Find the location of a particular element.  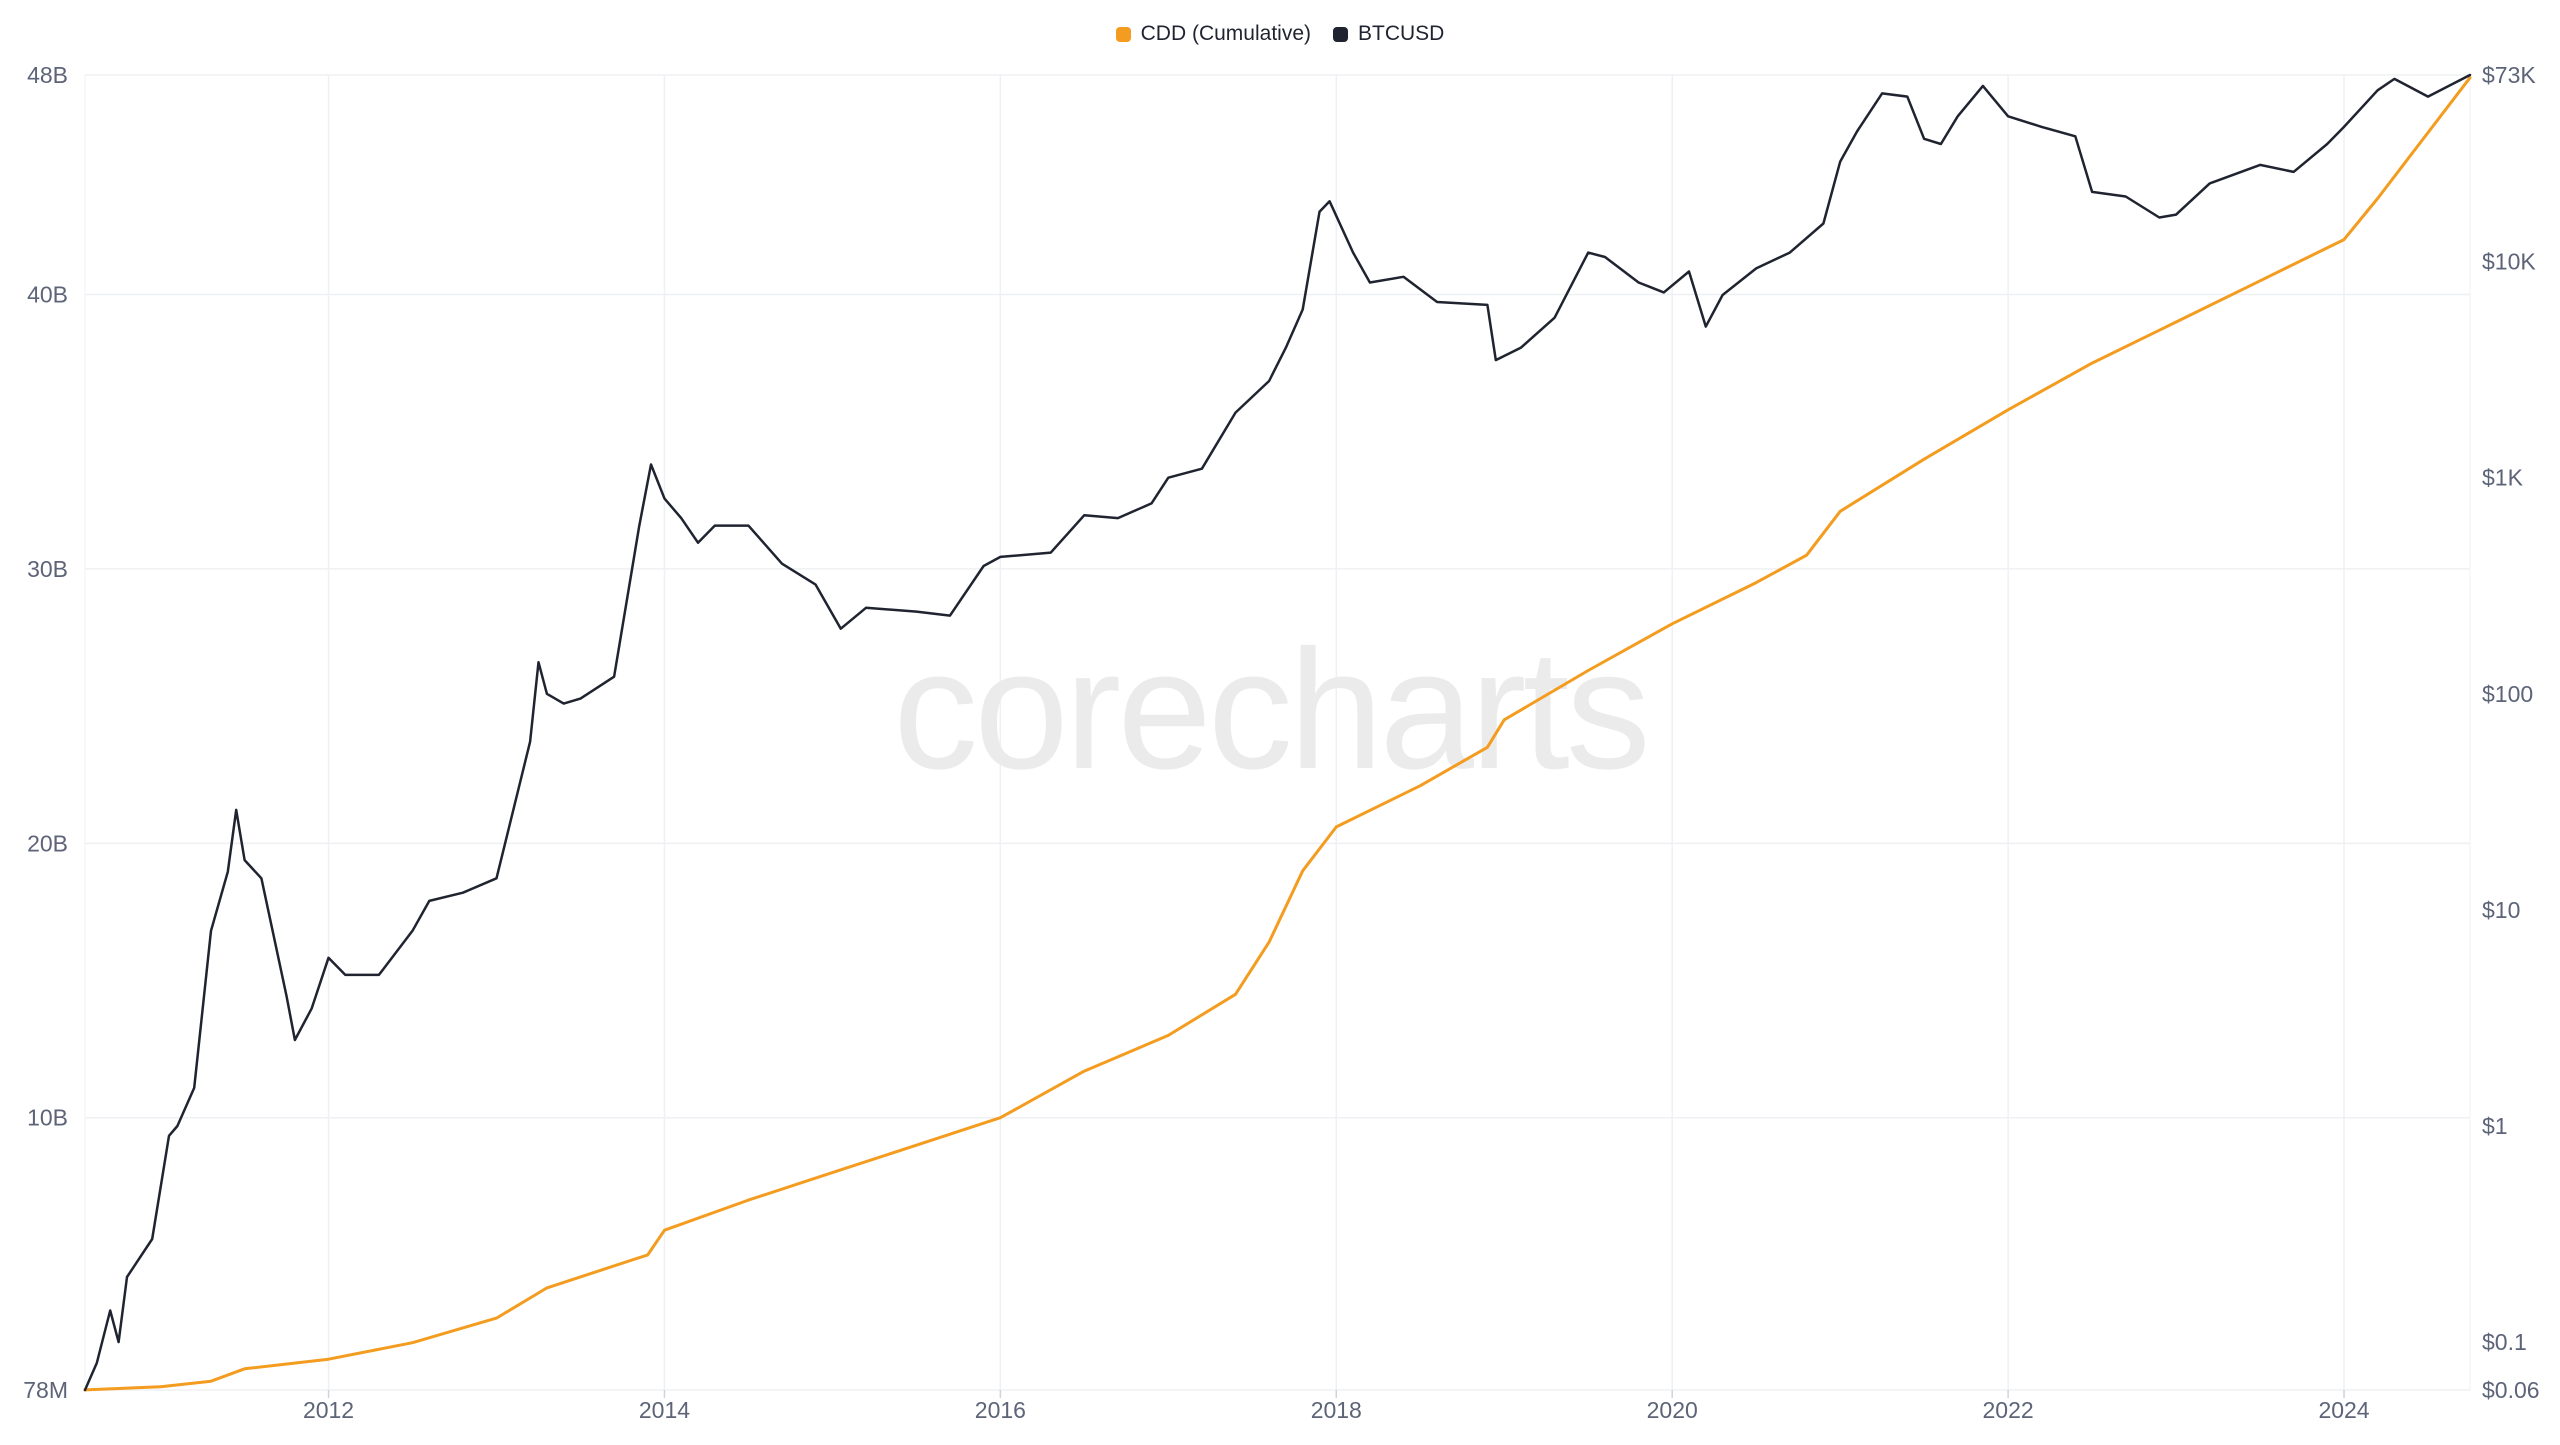

legend-swatch-cdd is located at coordinates (1123, 34).